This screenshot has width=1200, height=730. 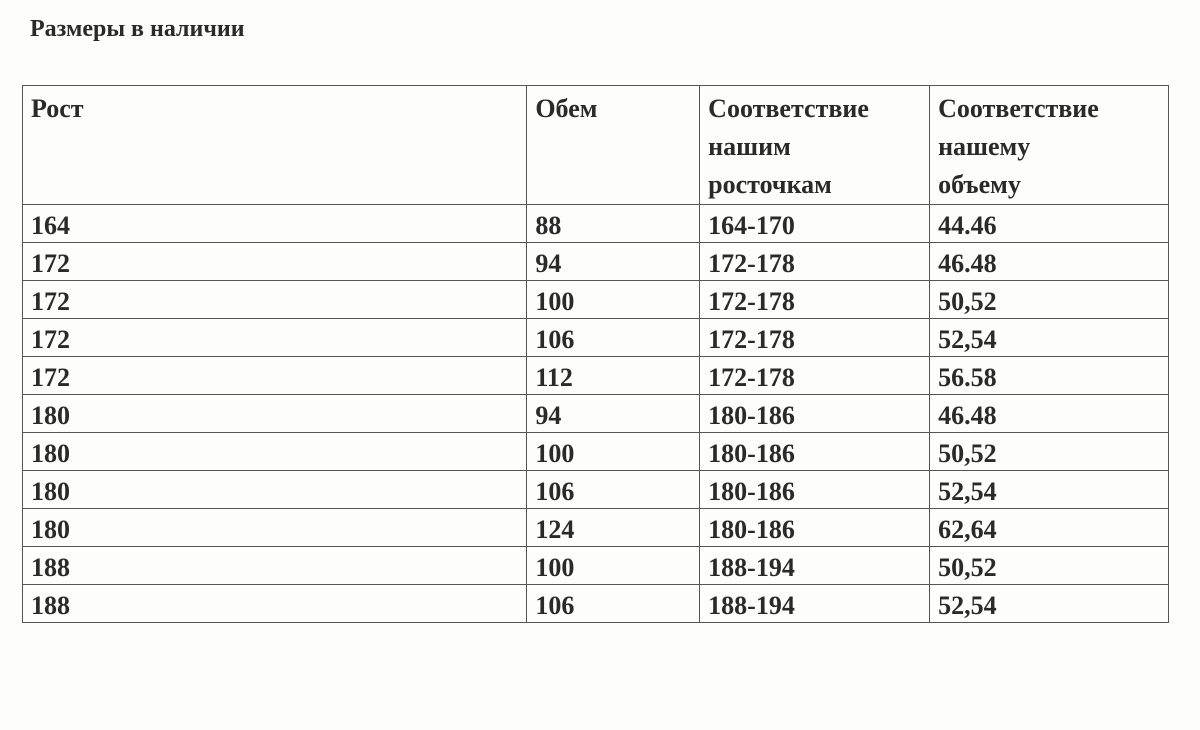 I want to click on table-row: 172 100 172-178 50,52, so click(x=595, y=299).